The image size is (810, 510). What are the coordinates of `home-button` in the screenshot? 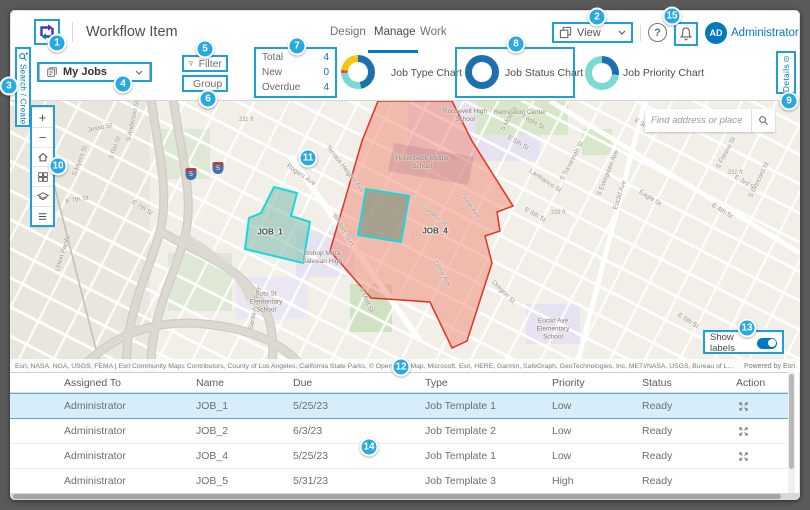 It's located at (42, 158).